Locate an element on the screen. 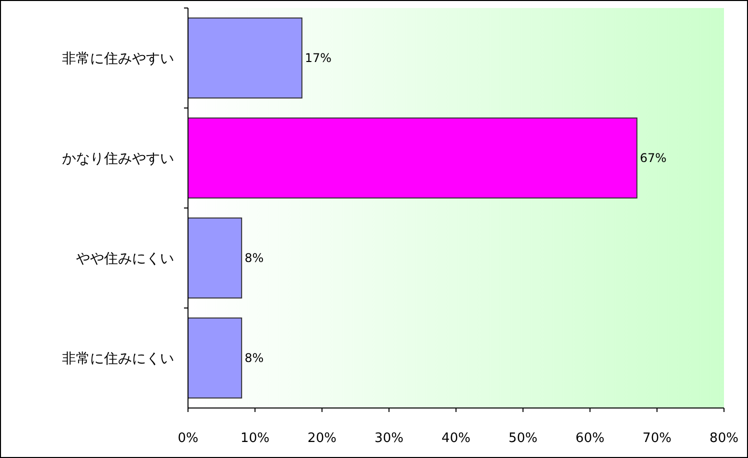  x-tick-label: 70% is located at coordinates (657, 438).